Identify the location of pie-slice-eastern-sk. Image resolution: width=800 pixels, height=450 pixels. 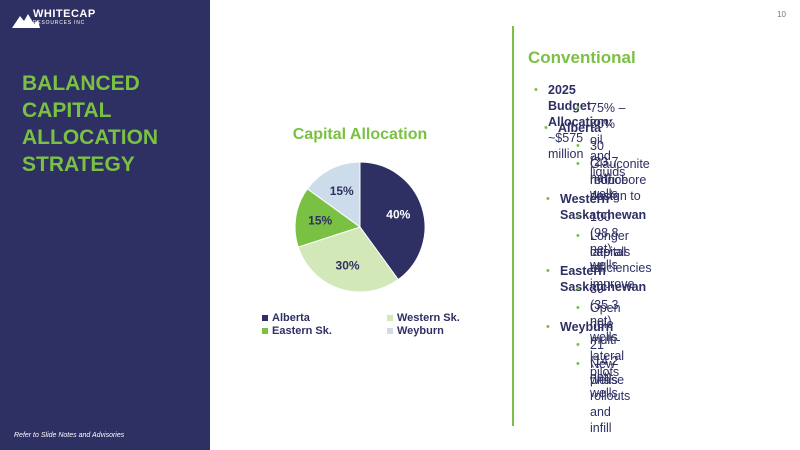
(328, 218).